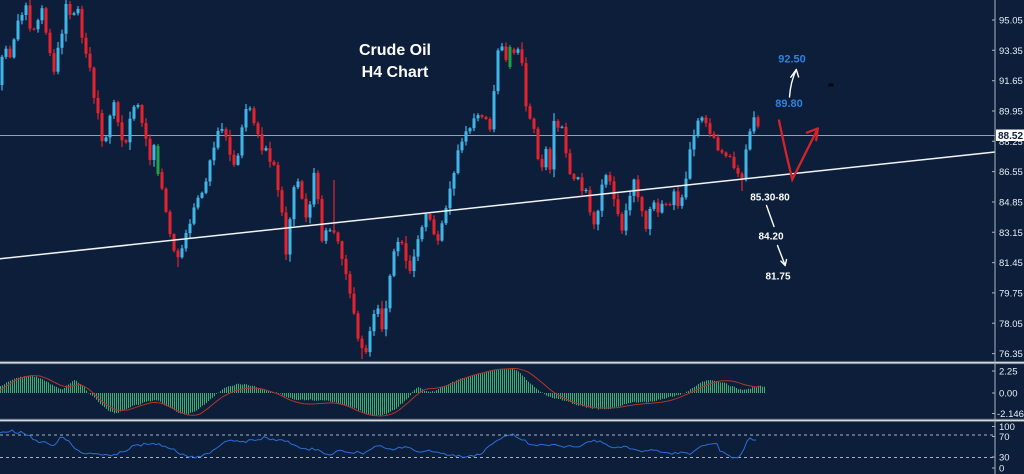 The width and height of the screenshot is (1024, 474). Describe the element at coordinates (1001, 469) in the screenshot. I see `svg-text: 0` at that location.